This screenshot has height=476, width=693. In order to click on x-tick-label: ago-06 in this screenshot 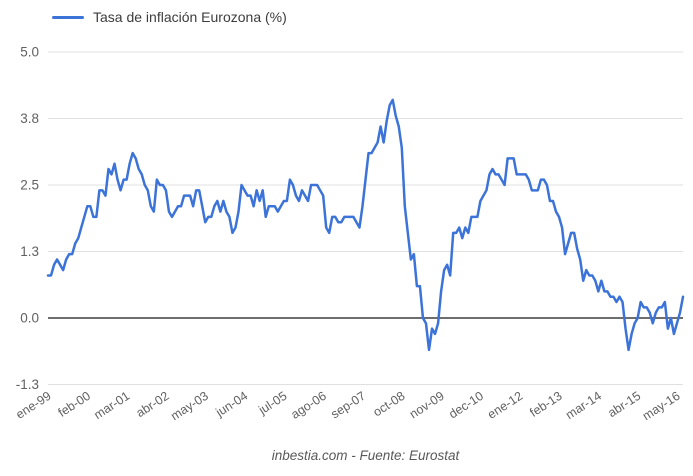, I will do `click(309, 405)`.